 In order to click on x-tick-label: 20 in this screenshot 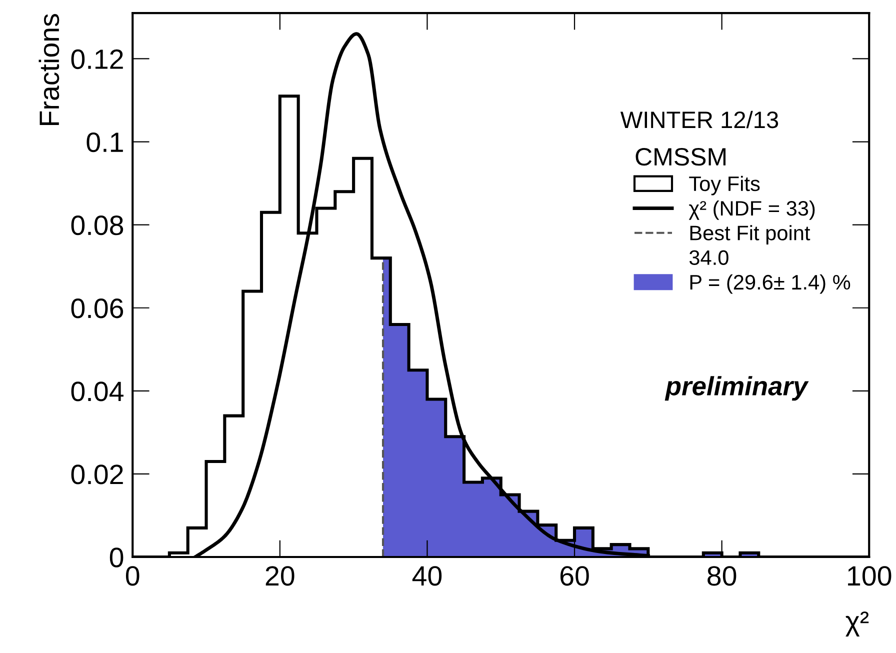, I will do `click(280, 576)`.